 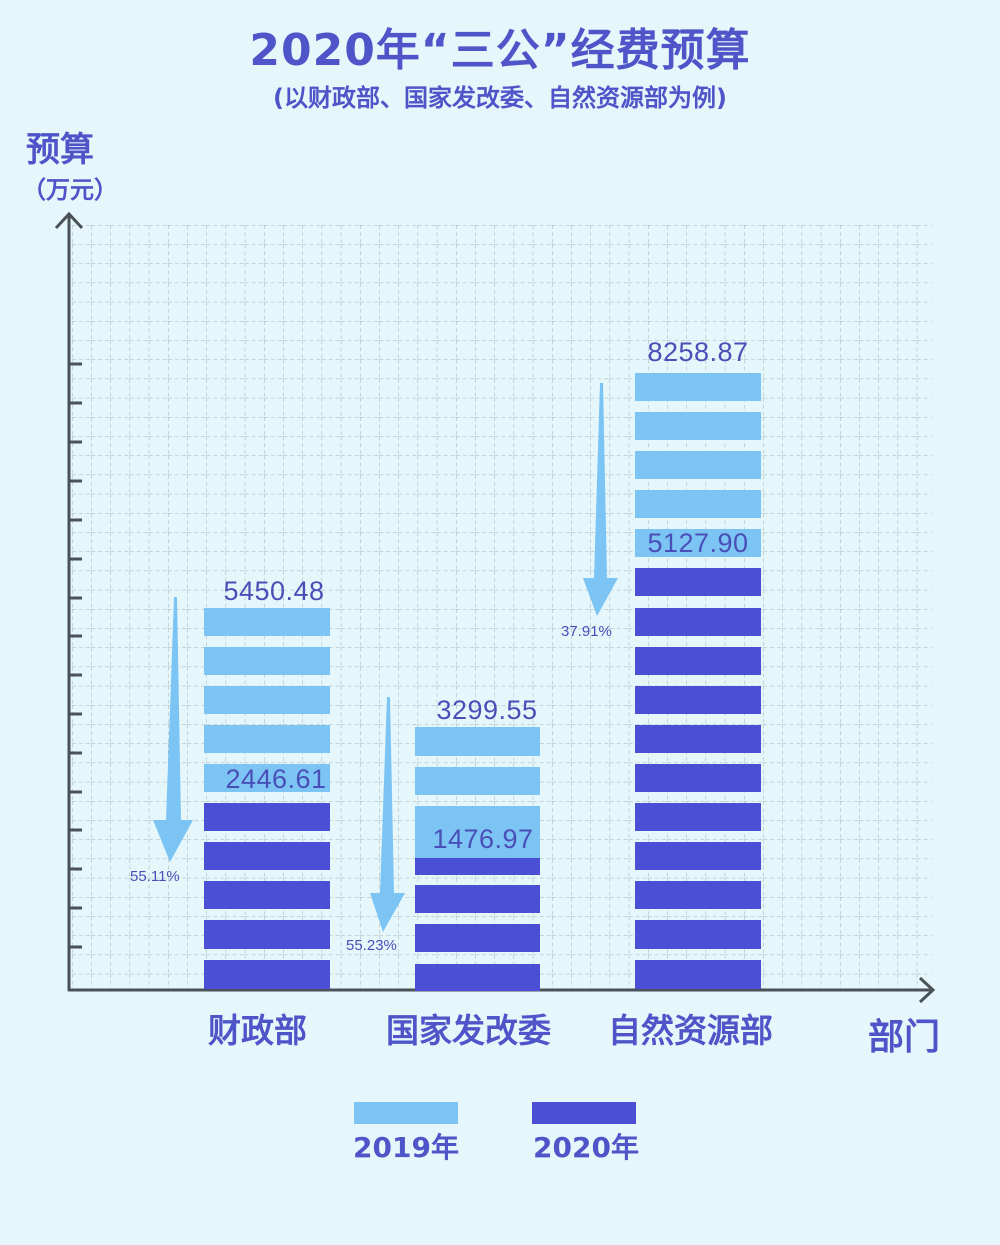 I want to click on bar-group-fagaiwei, so click(x=455, y=844).